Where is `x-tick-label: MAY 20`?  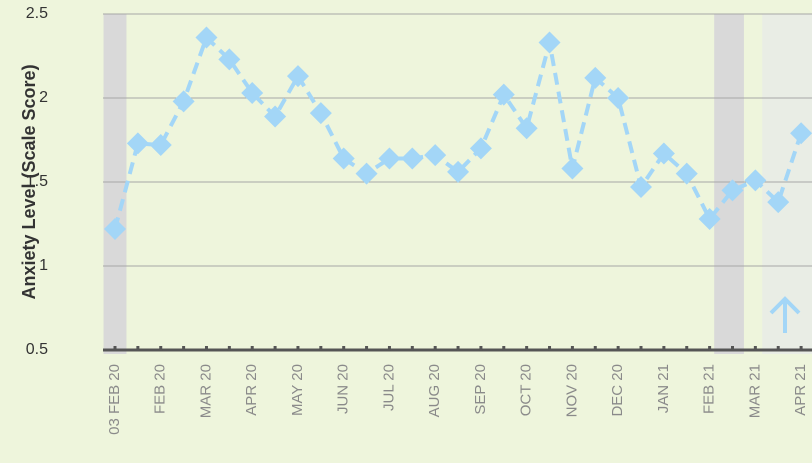
x-tick-label: MAY 20 is located at coordinates (297, 390).